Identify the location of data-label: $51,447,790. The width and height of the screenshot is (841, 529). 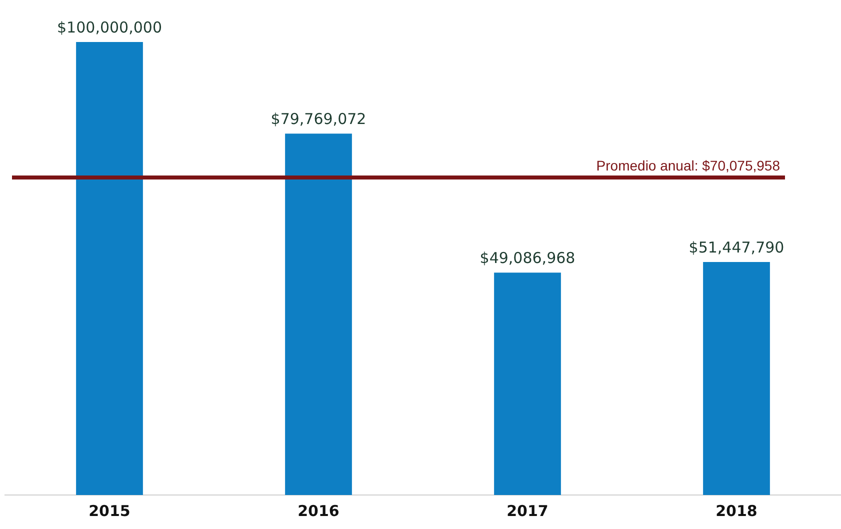
(736, 247).